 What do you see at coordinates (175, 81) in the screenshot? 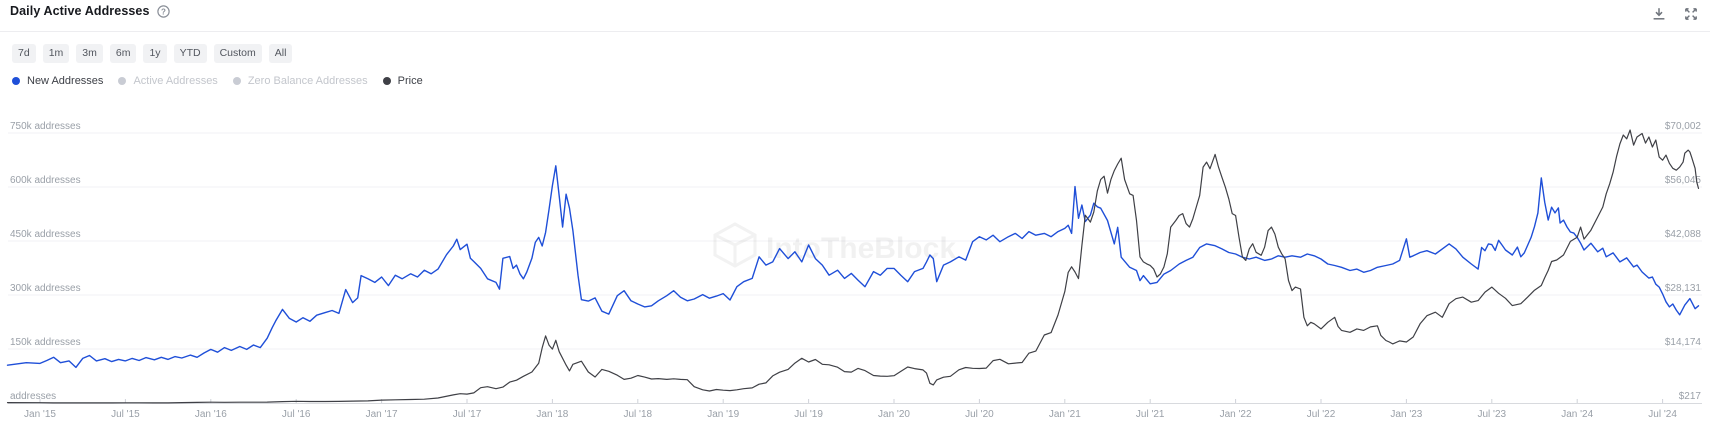
I see `legend-label: Active Addresses` at bounding box center [175, 81].